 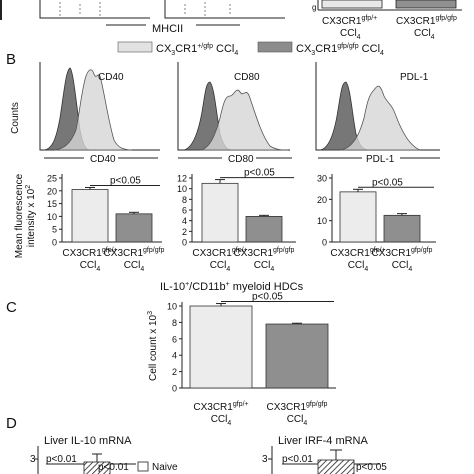 I want to click on bar-il10-category-ccl4-1: CCl4, so click(x=221, y=420).